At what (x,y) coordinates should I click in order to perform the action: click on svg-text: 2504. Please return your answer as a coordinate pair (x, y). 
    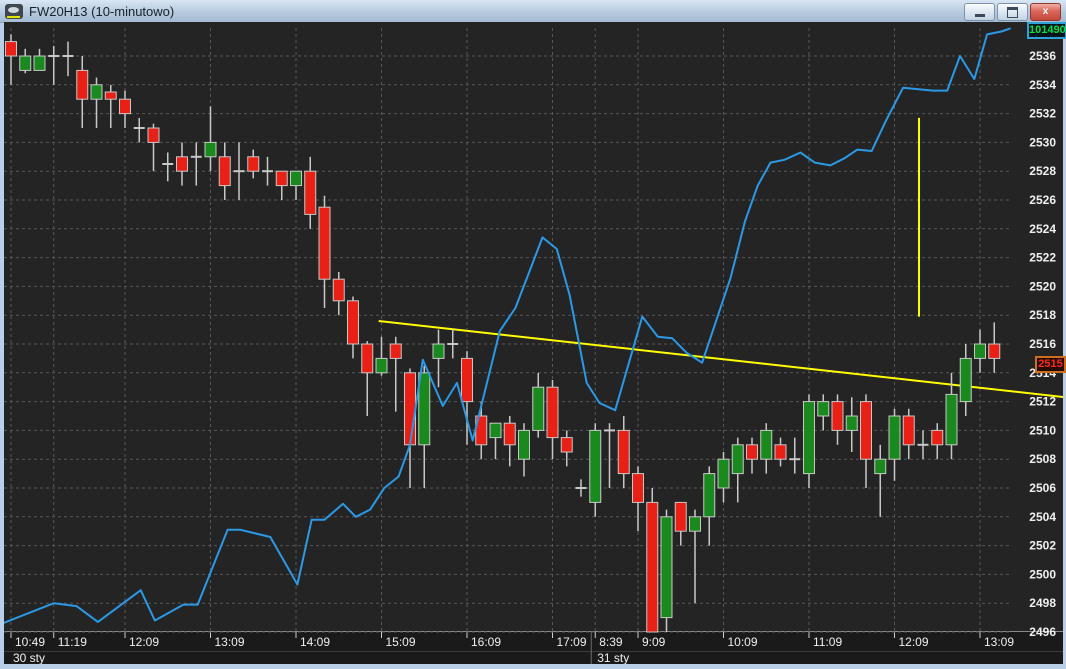
    Looking at the image, I should click on (1042, 517).